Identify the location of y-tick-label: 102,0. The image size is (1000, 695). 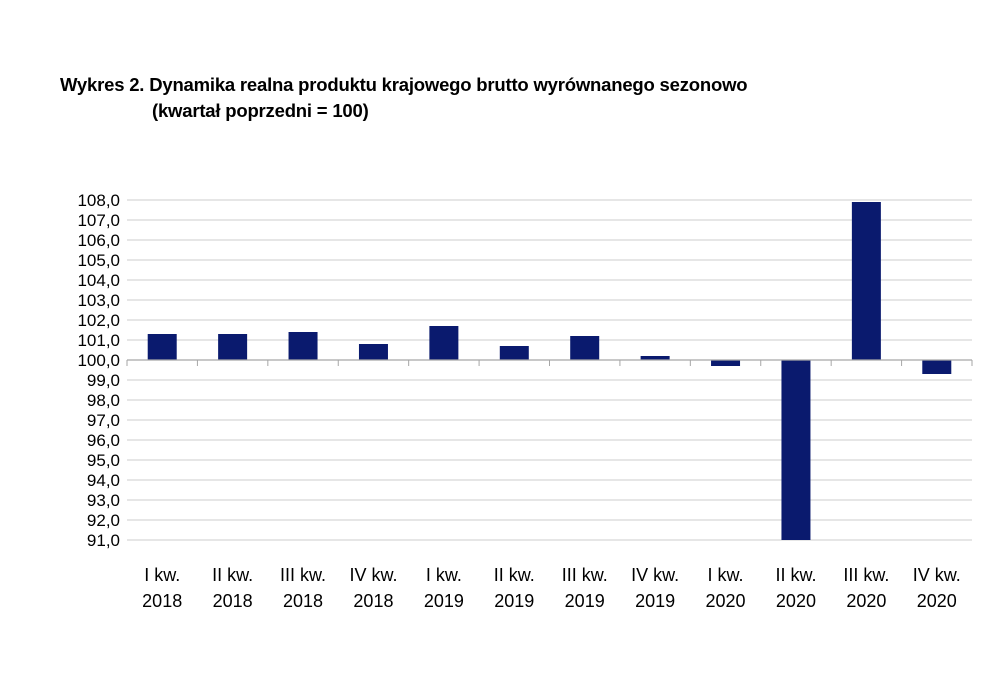
(98, 320).